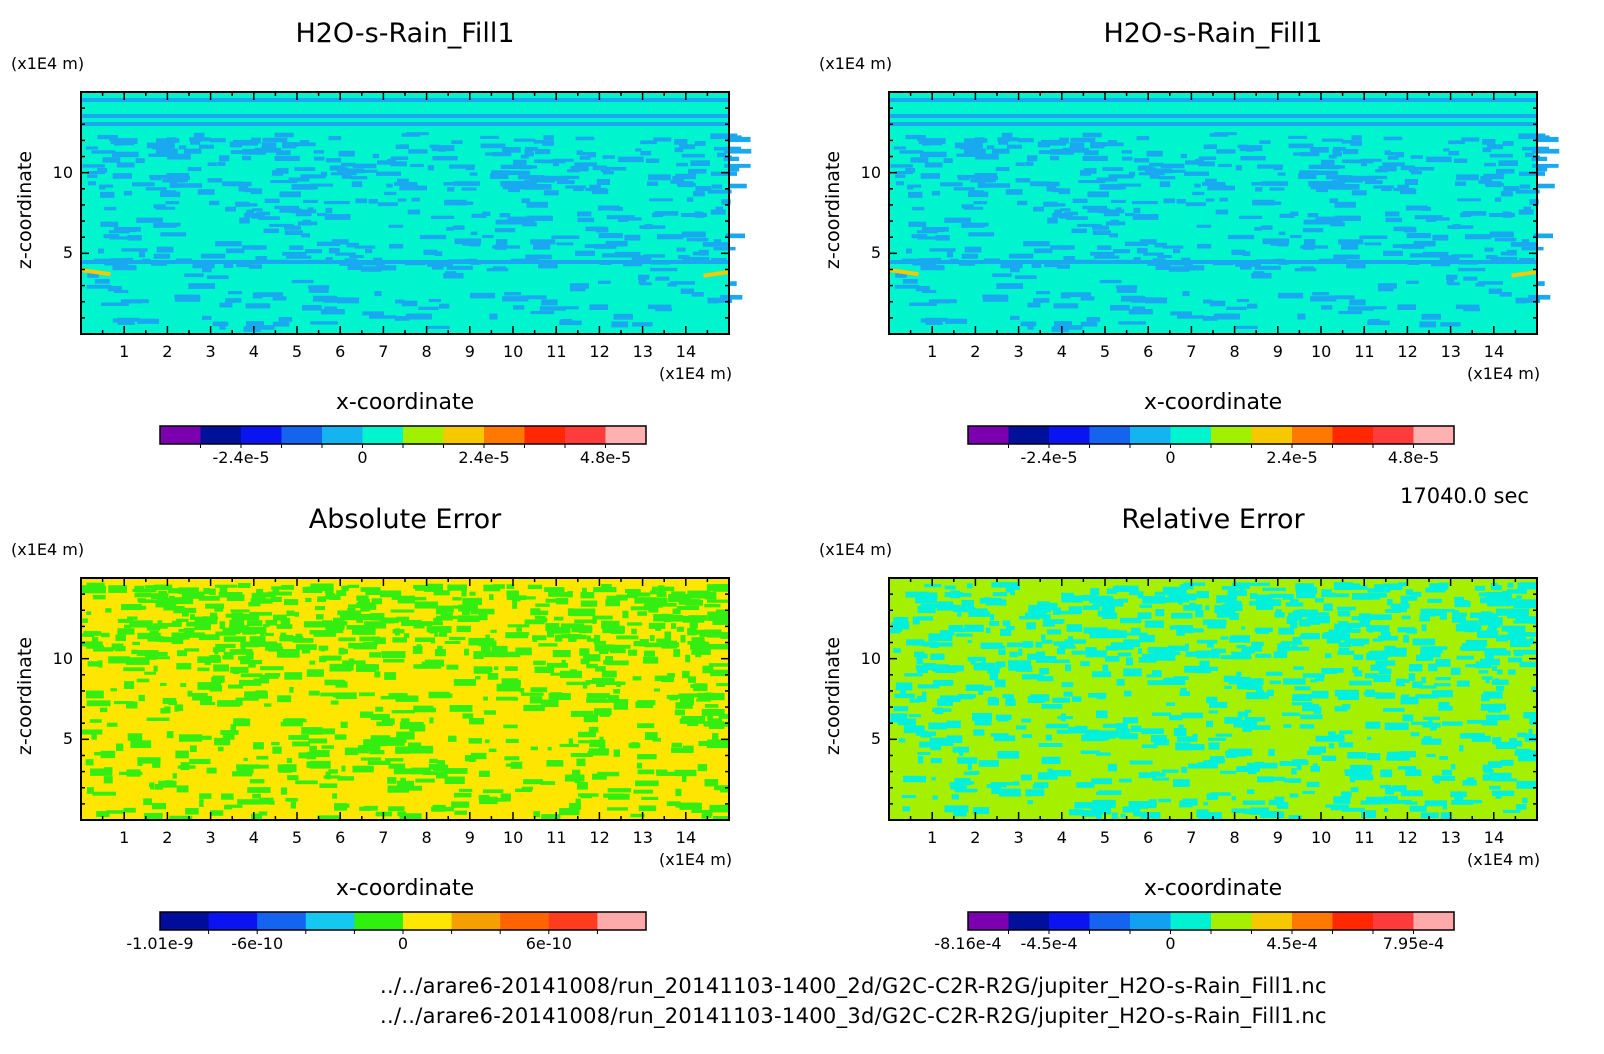  Describe the element at coordinates (605, 457) in the screenshot. I see `colorbar-tick-label: 4.8e-5` at that location.